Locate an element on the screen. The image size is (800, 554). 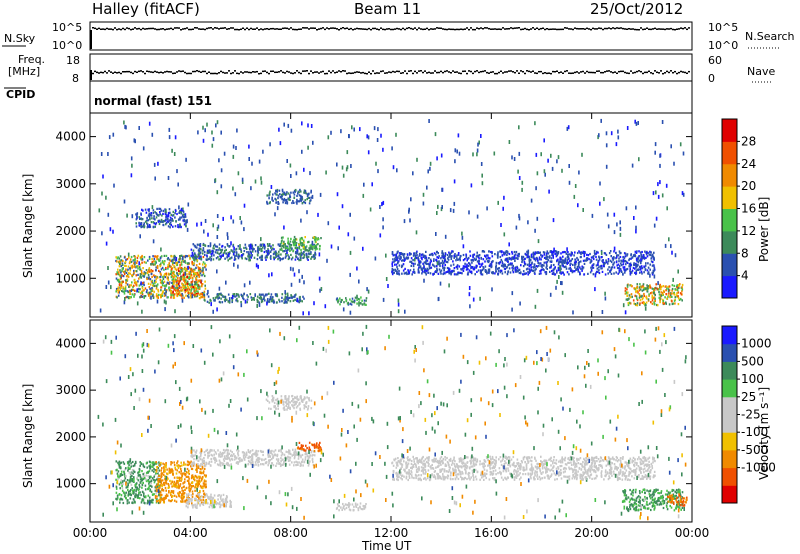
freq-tick-top: 18 is located at coordinates (73, 60).